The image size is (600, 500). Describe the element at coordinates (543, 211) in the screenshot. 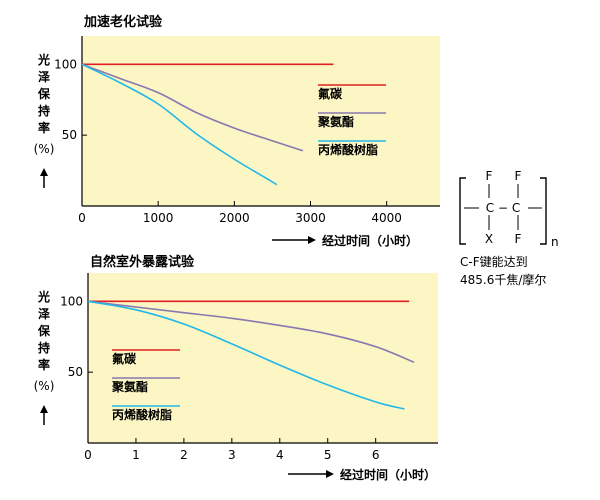

I see `right-bracket` at that location.